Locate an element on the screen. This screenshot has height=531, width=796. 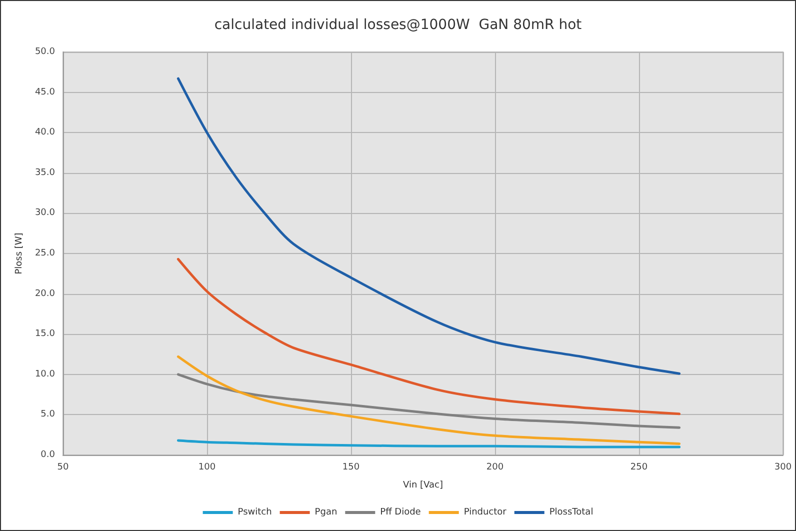
chart-title: calculated individual losses@1000W GaN 80mR hot is located at coordinates (398, 25).